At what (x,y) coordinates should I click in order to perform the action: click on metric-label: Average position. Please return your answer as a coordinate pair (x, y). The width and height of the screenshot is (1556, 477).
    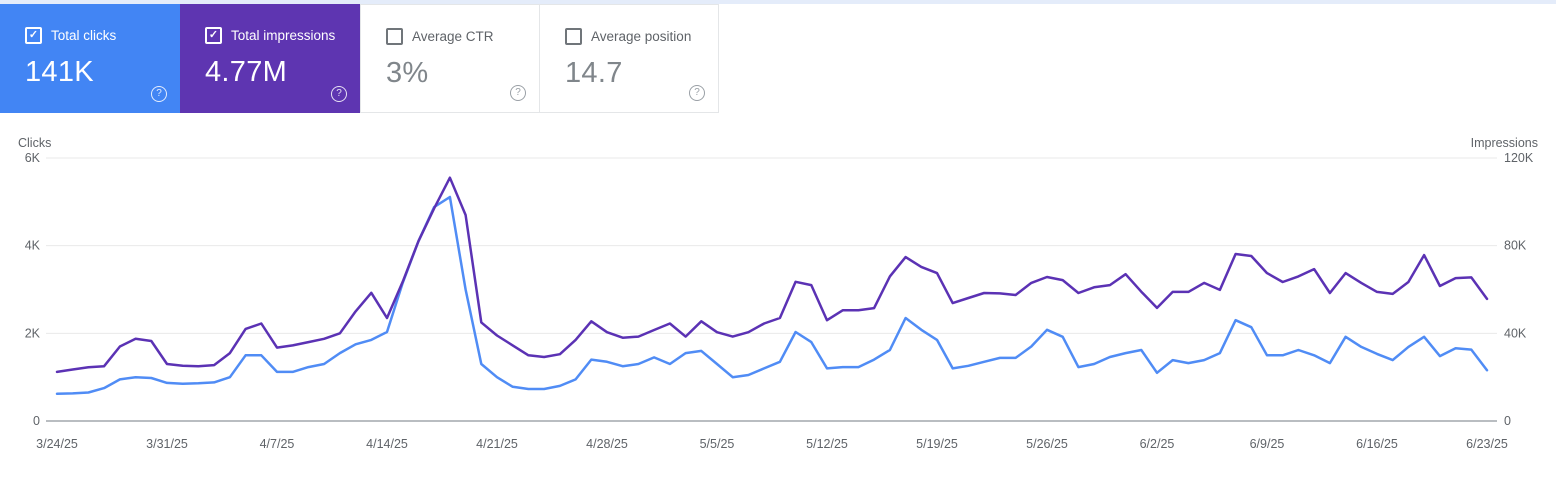
    Looking at the image, I should click on (641, 36).